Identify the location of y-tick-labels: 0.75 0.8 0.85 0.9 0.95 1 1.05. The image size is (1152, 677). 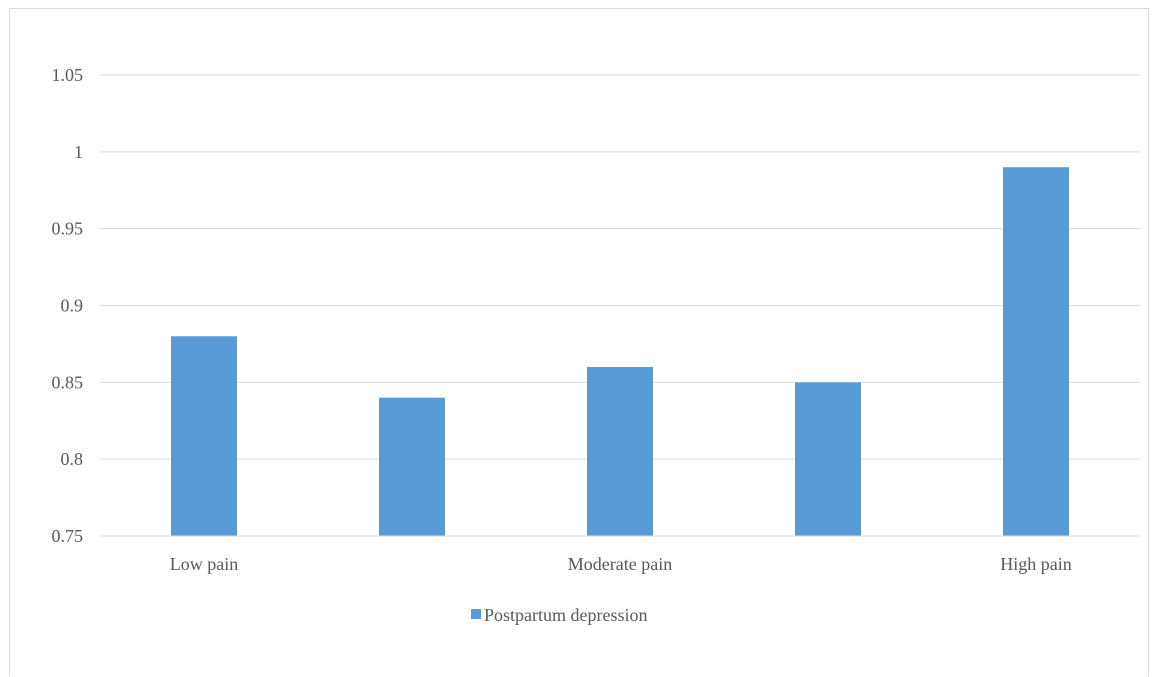
(68, 305).